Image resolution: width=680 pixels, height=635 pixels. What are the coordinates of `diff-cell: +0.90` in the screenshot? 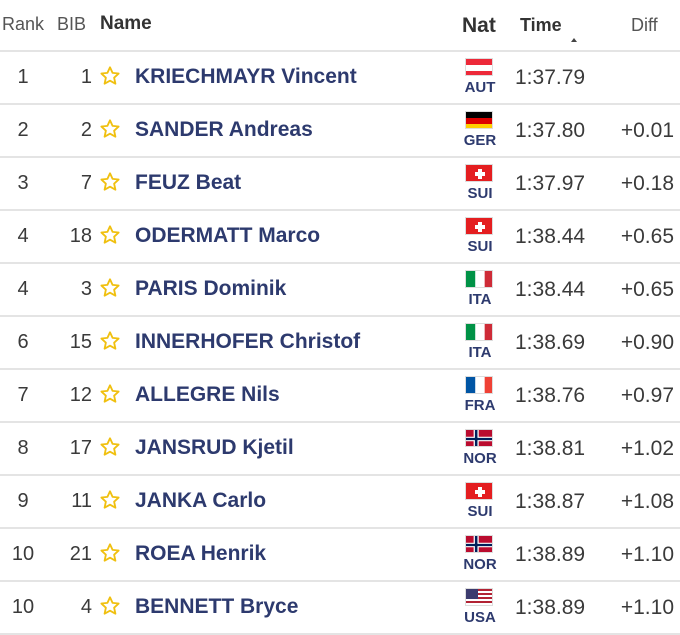 It's located at (647, 342).